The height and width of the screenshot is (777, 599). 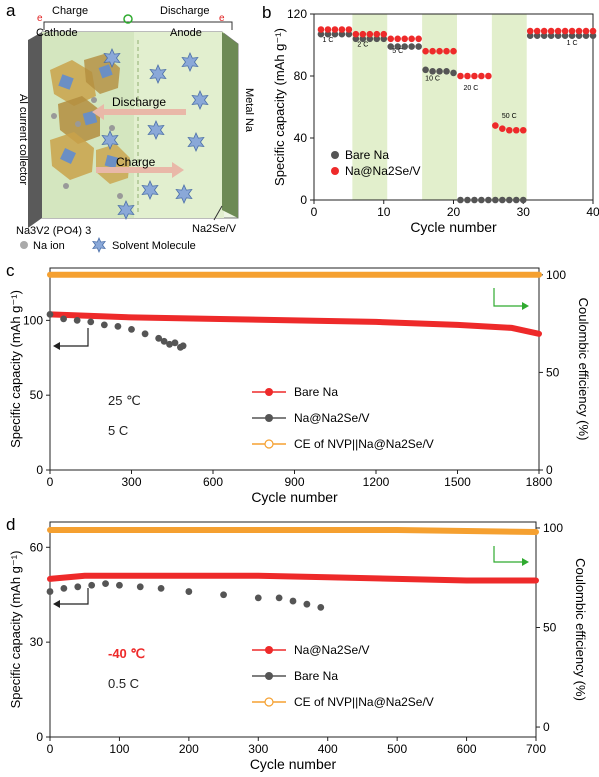 I want to click on d-annotation-1: 0.5 C, so click(x=123, y=683).